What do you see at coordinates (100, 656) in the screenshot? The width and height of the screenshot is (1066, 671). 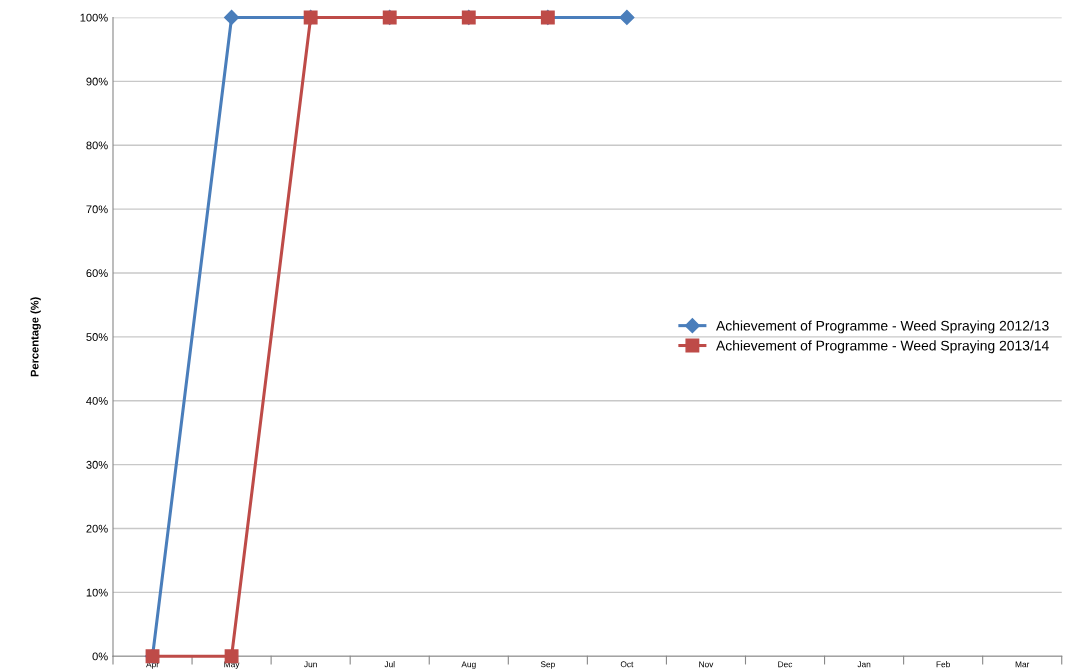 I see `y-tick-label: 0%` at bounding box center [100, 656].